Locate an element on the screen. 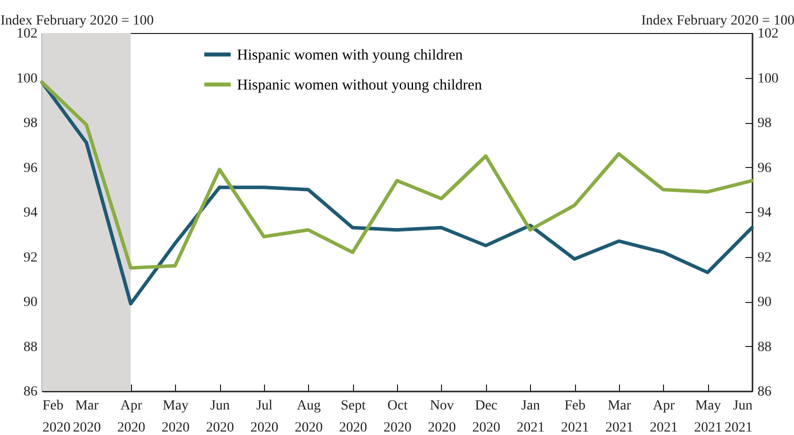 This screenshot has width=794, height=435. y-tick-label: 102 is located at coordinates (27, 34).